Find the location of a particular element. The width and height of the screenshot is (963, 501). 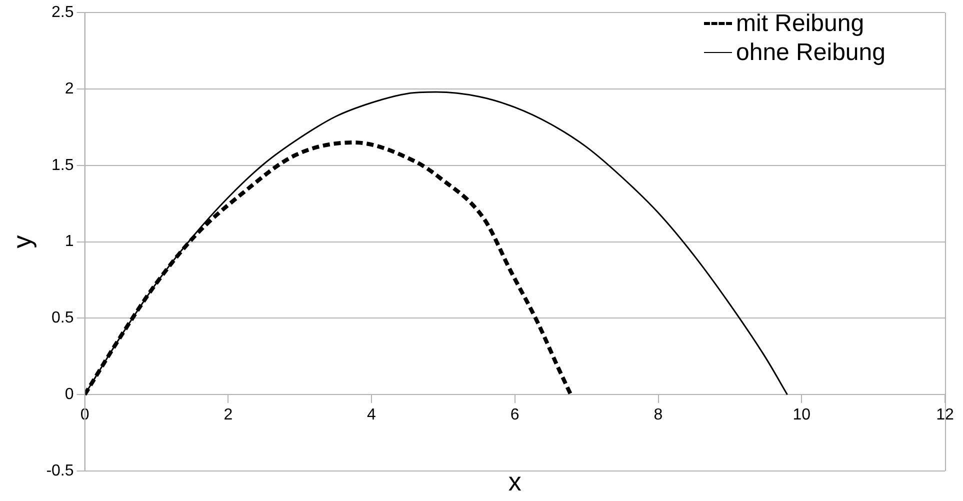

y-tick-label: 1 is located at coordinates (69, 241).